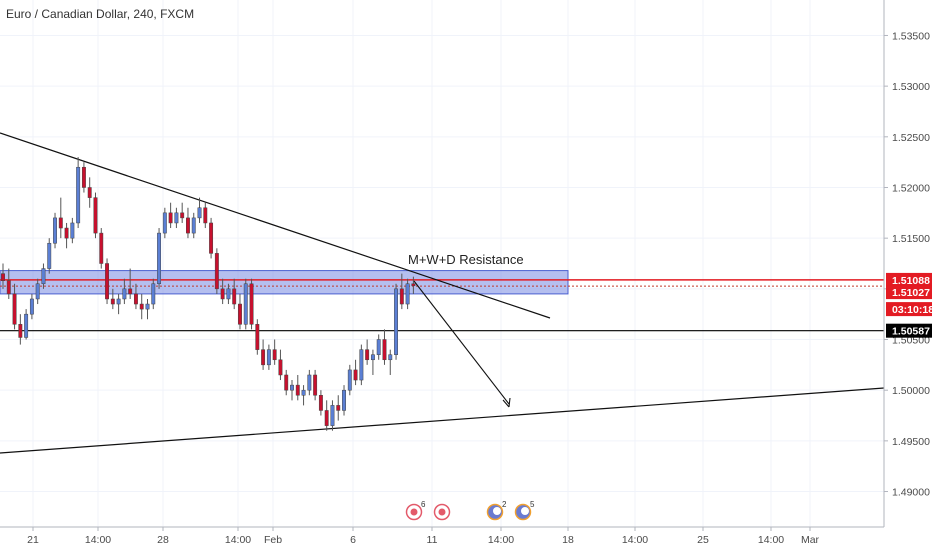 This screenshot has height=550, width=932. I want to click on ascending-trendline, so click(442, 420).